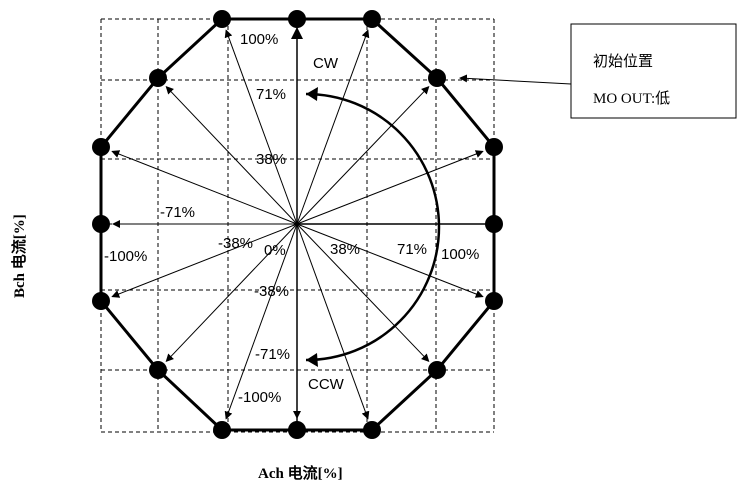  I want to click on label-left-38: -38%, so click(235, 243).